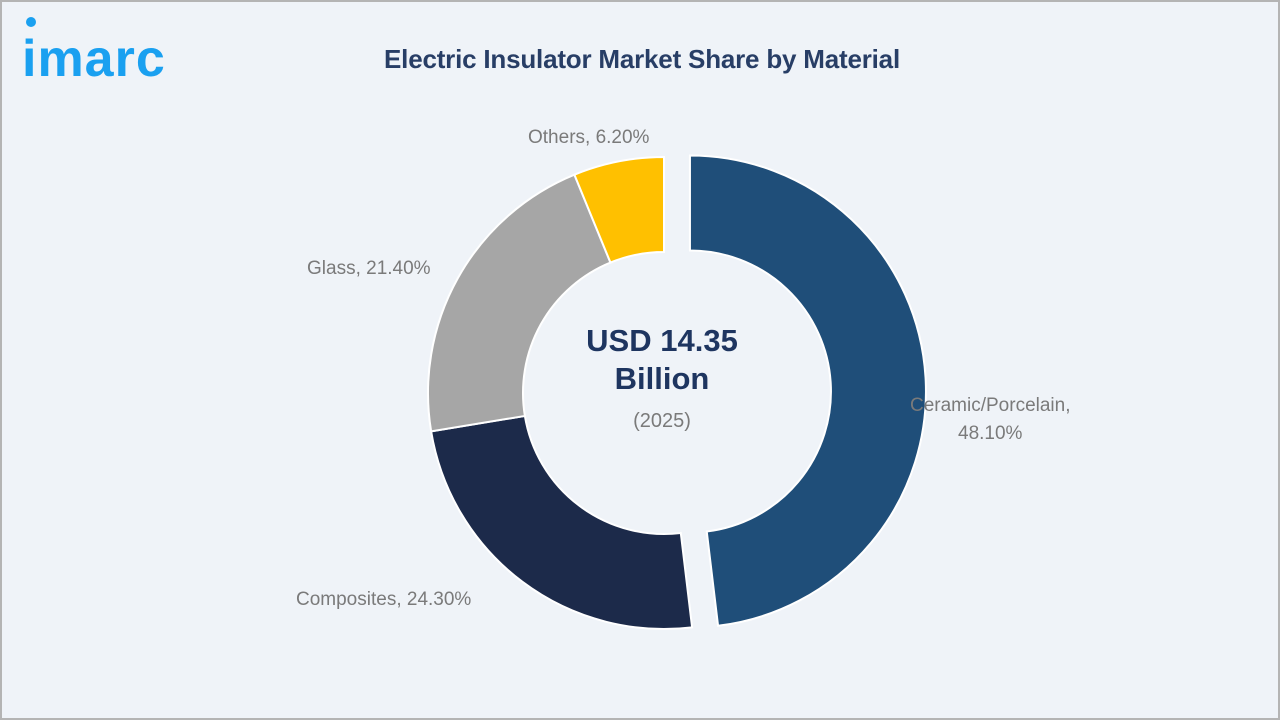 Image resolution: width=1280 pixels, height=720 pixels. I want to click on center-total: USD 14.35 Billion (2025), so click(662, 377).